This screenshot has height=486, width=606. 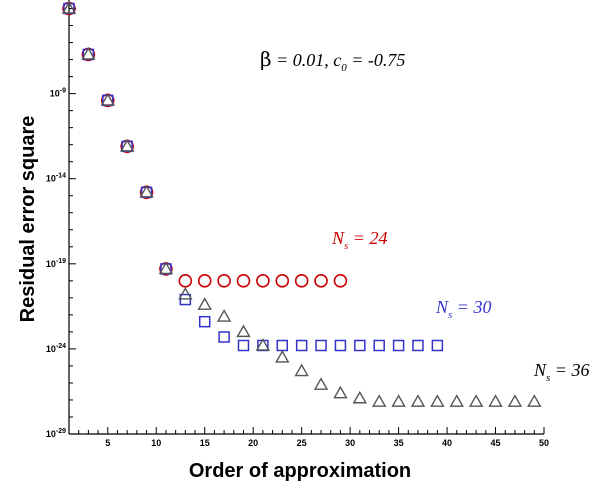 I want to click on series-label-ns36: Ns = 36, so click(x=561, y=372).